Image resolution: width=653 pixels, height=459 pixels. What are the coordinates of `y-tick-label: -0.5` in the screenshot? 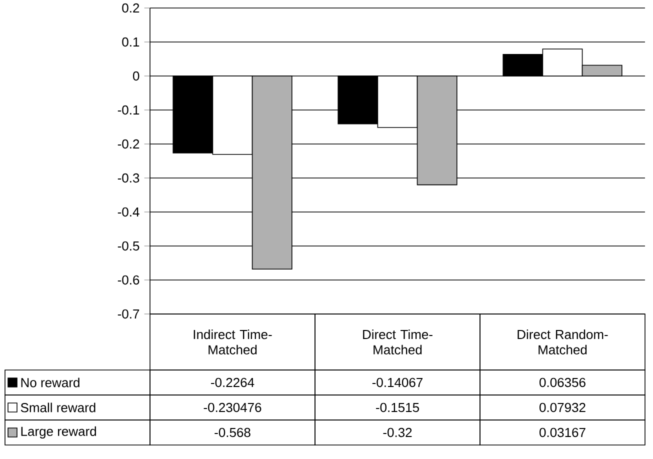 It's located at (129, 246).